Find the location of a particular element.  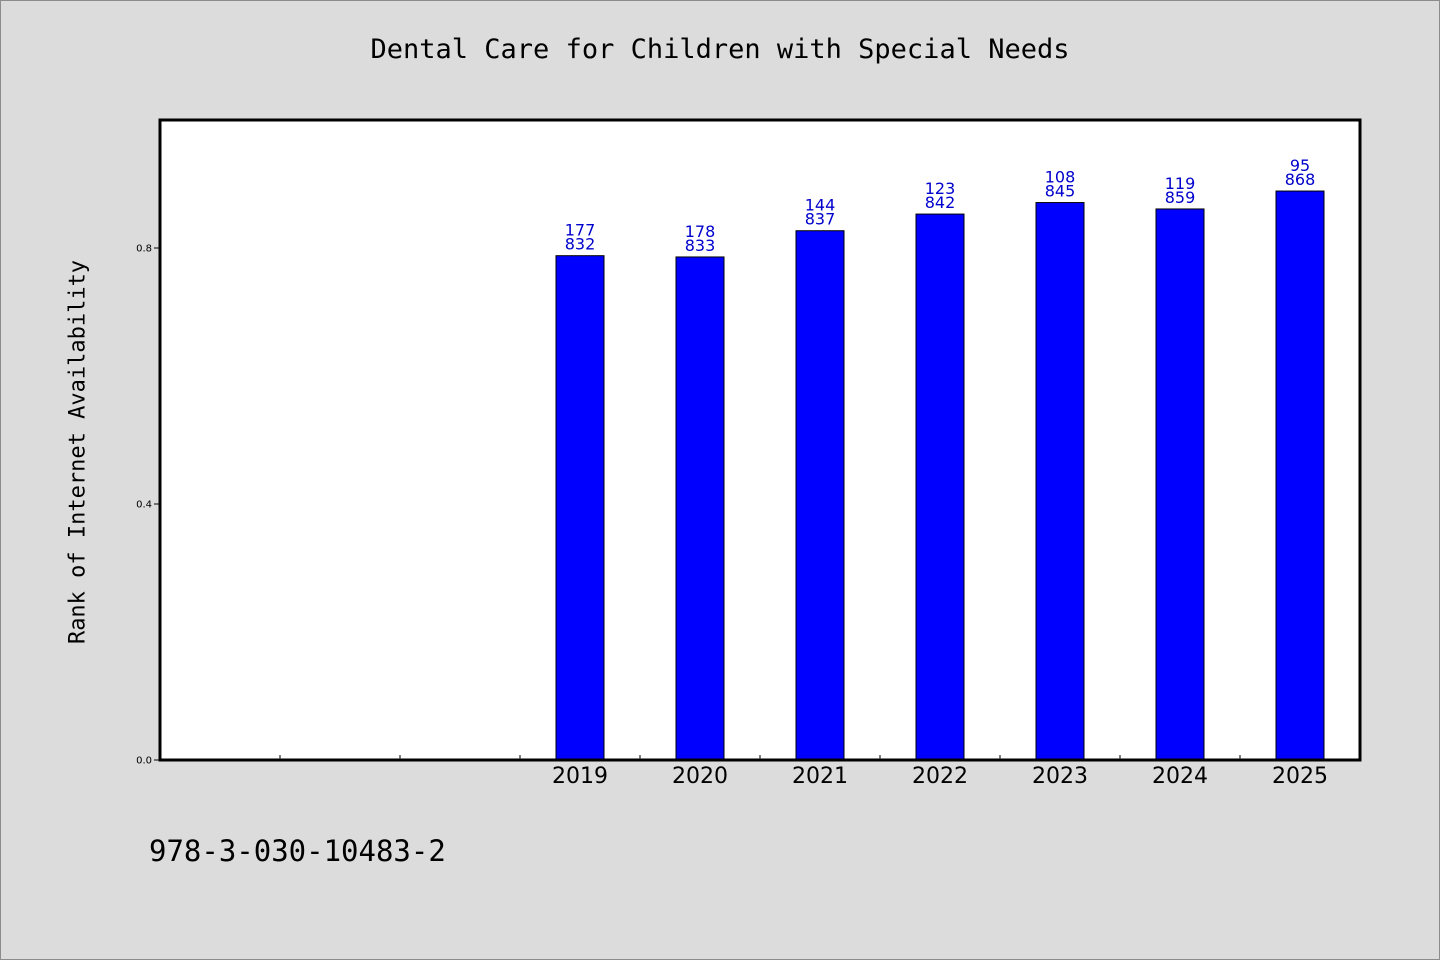

data-label: 177 is located at coordinates (580, 230).